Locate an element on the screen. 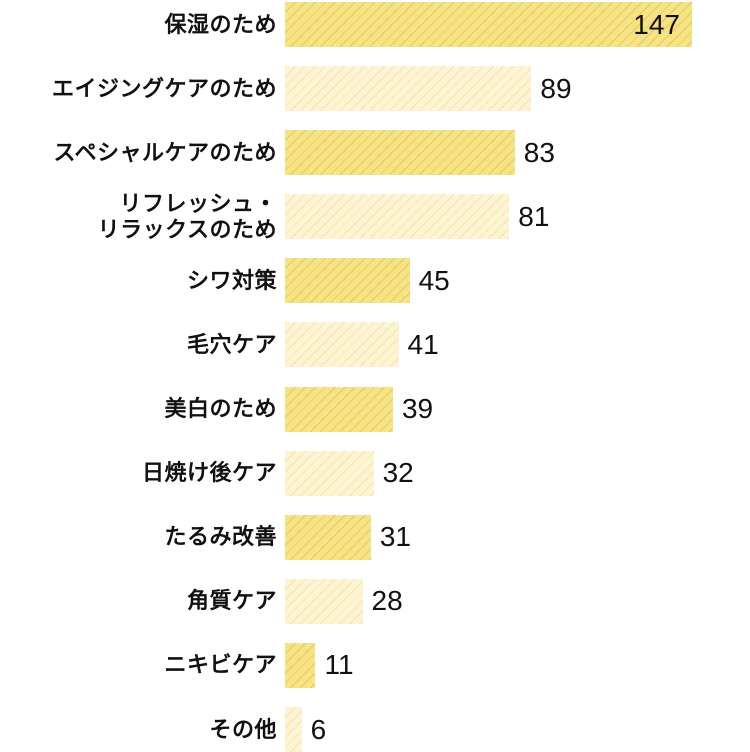 Image resolution: width=750 pixels, height=752 pixels. category-label-line: たるみ改善 is located at coordinates (220, 537).